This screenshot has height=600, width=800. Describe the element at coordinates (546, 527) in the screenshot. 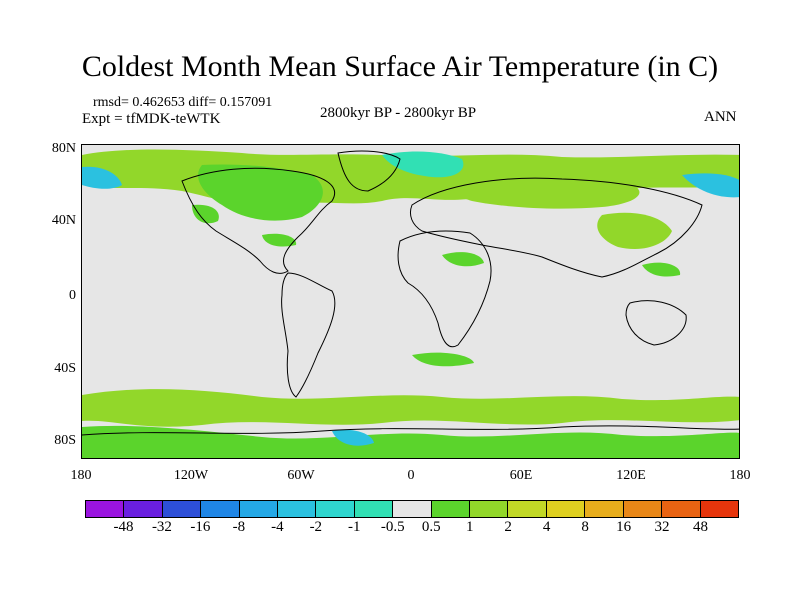

I see `colorbar-label-11: 4` at that location.